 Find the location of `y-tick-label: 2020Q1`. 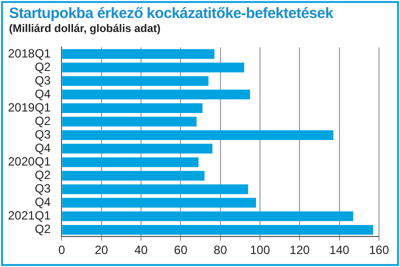

y-tick-label: 2020Q1 is located at coordinates (30, 161).